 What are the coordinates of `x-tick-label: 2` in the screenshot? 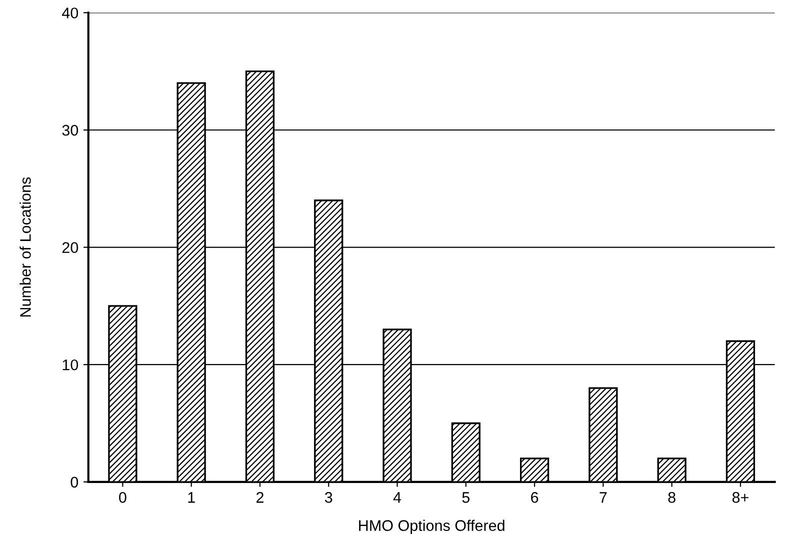 It's located at (260, 497).